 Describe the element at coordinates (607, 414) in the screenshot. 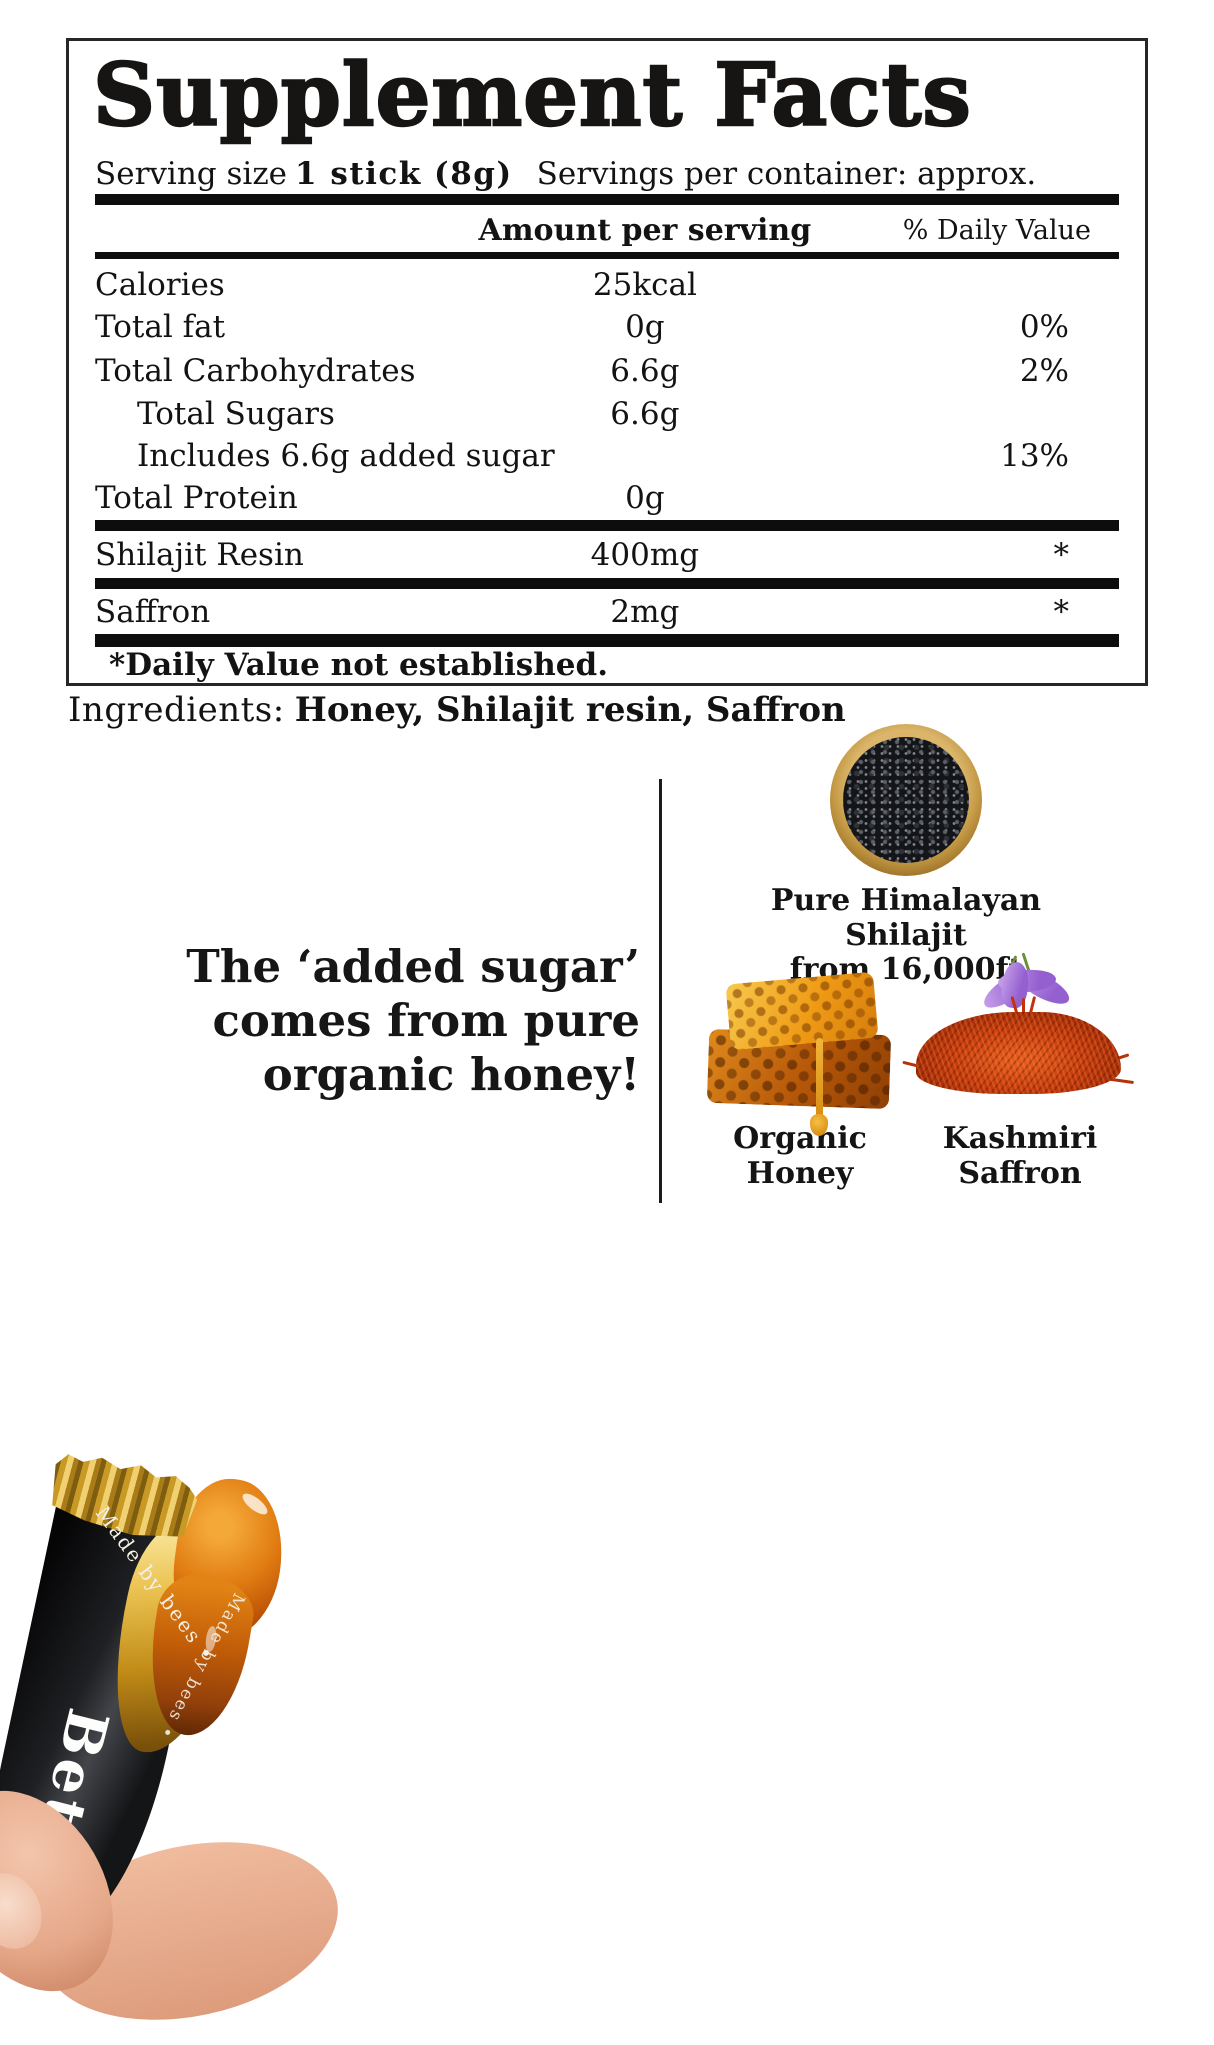

I see `table-row-total-sugars: Total Sugars 6.6g` at that location.